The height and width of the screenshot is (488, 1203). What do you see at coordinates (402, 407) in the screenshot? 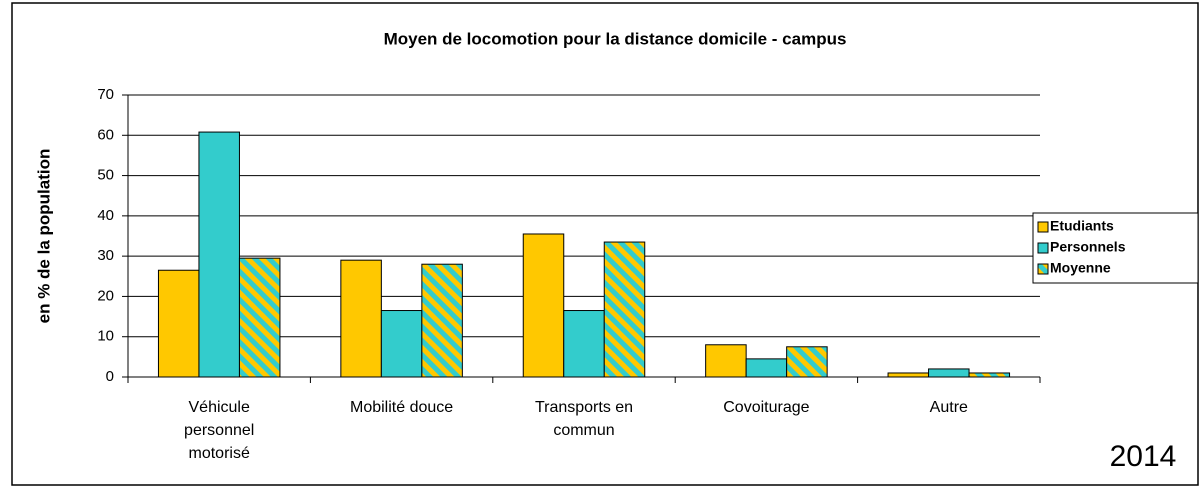
I see `x-tick-label: Mobilité douce` at bounding box center [402, 407].